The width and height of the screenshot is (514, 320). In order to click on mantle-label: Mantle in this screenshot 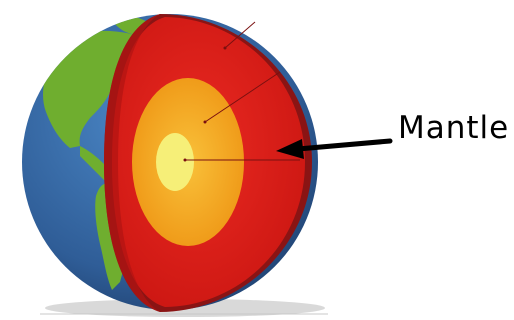, I will do `click(454, 128)`.